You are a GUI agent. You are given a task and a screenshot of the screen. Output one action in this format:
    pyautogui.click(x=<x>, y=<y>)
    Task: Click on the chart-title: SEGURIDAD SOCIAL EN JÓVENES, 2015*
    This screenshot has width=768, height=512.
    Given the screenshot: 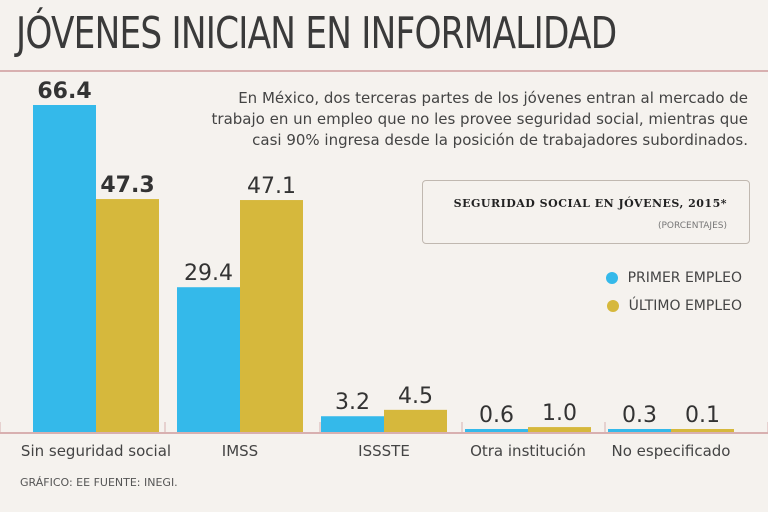 What is the action you would take?
    pyautogui.click(x=590, y=203)
    